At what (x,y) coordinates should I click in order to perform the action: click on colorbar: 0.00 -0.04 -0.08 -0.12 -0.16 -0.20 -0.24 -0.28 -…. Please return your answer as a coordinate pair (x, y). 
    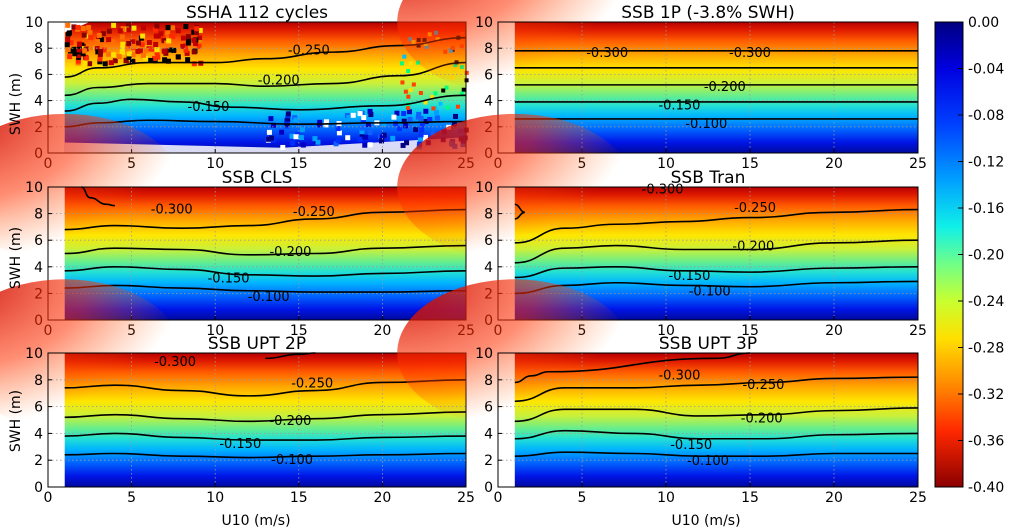
    Looking at the image, I should click on (969, 255).